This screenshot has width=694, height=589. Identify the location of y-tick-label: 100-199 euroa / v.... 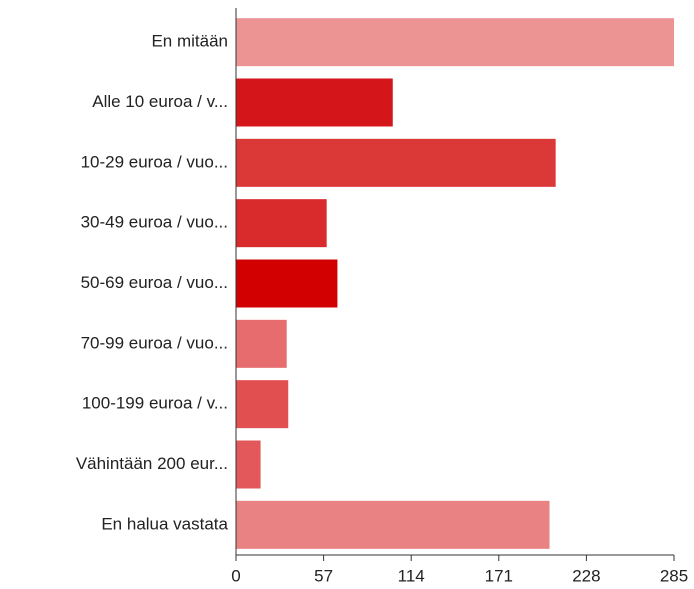
(155, 403).